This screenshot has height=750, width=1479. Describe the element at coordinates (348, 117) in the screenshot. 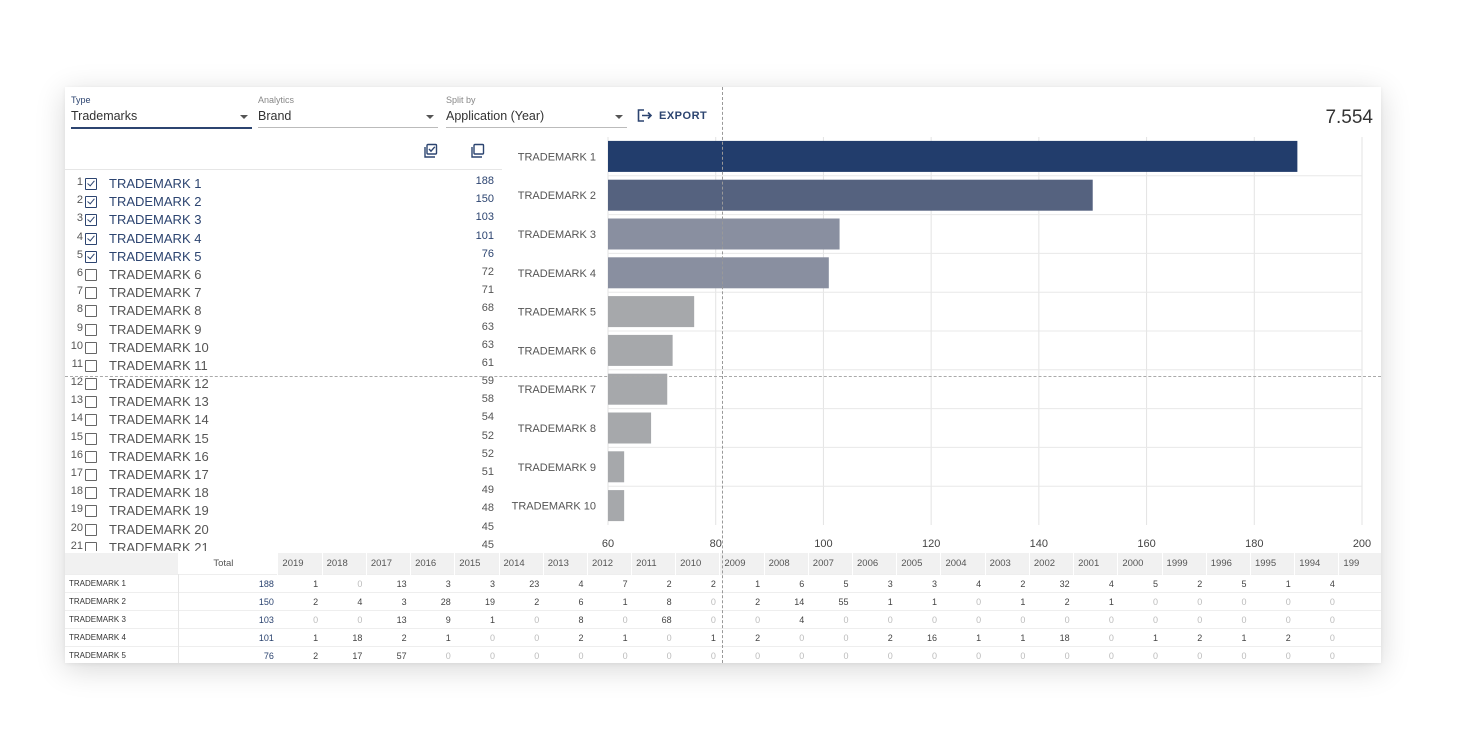

I see `analytics-select: Brand` at that location.